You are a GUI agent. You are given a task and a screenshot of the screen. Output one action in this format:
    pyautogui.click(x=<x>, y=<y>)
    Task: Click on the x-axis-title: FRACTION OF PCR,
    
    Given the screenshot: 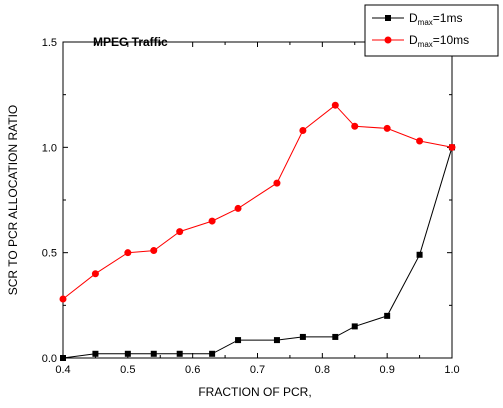 What is the action you would take?
    pyautogui.click(x=254, y=392)
    